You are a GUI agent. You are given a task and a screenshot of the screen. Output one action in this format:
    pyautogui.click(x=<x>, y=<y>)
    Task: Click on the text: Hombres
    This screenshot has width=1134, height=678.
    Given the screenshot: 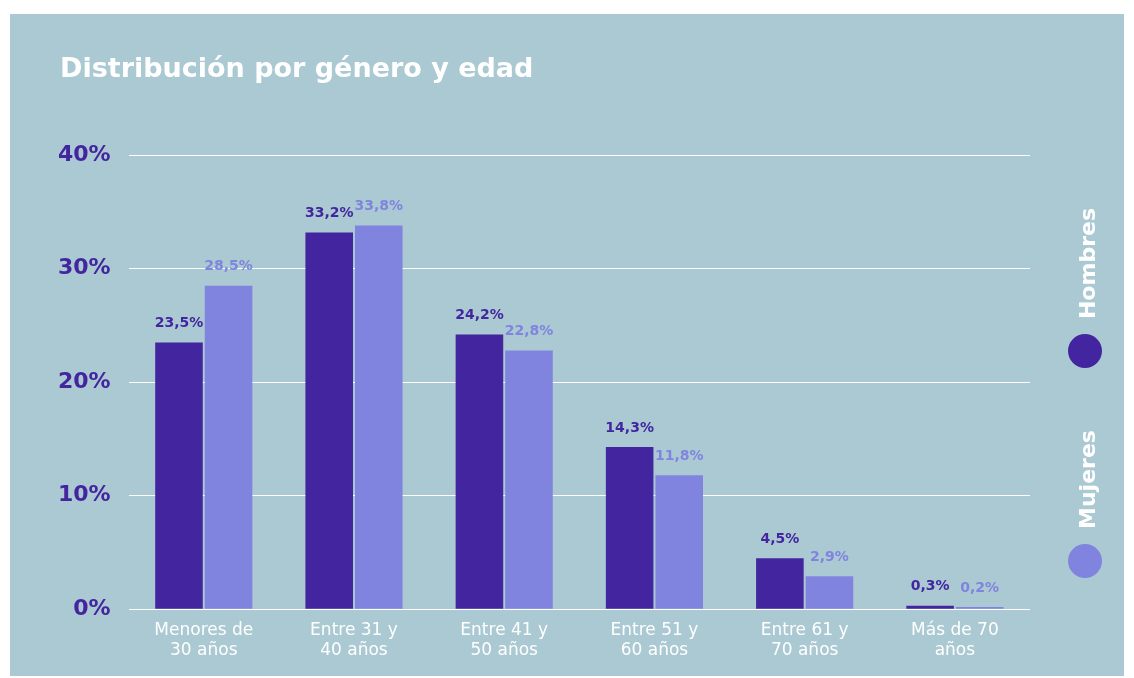 What is the action you would take?
    pyautogui.click(x=1088, y=263)
    